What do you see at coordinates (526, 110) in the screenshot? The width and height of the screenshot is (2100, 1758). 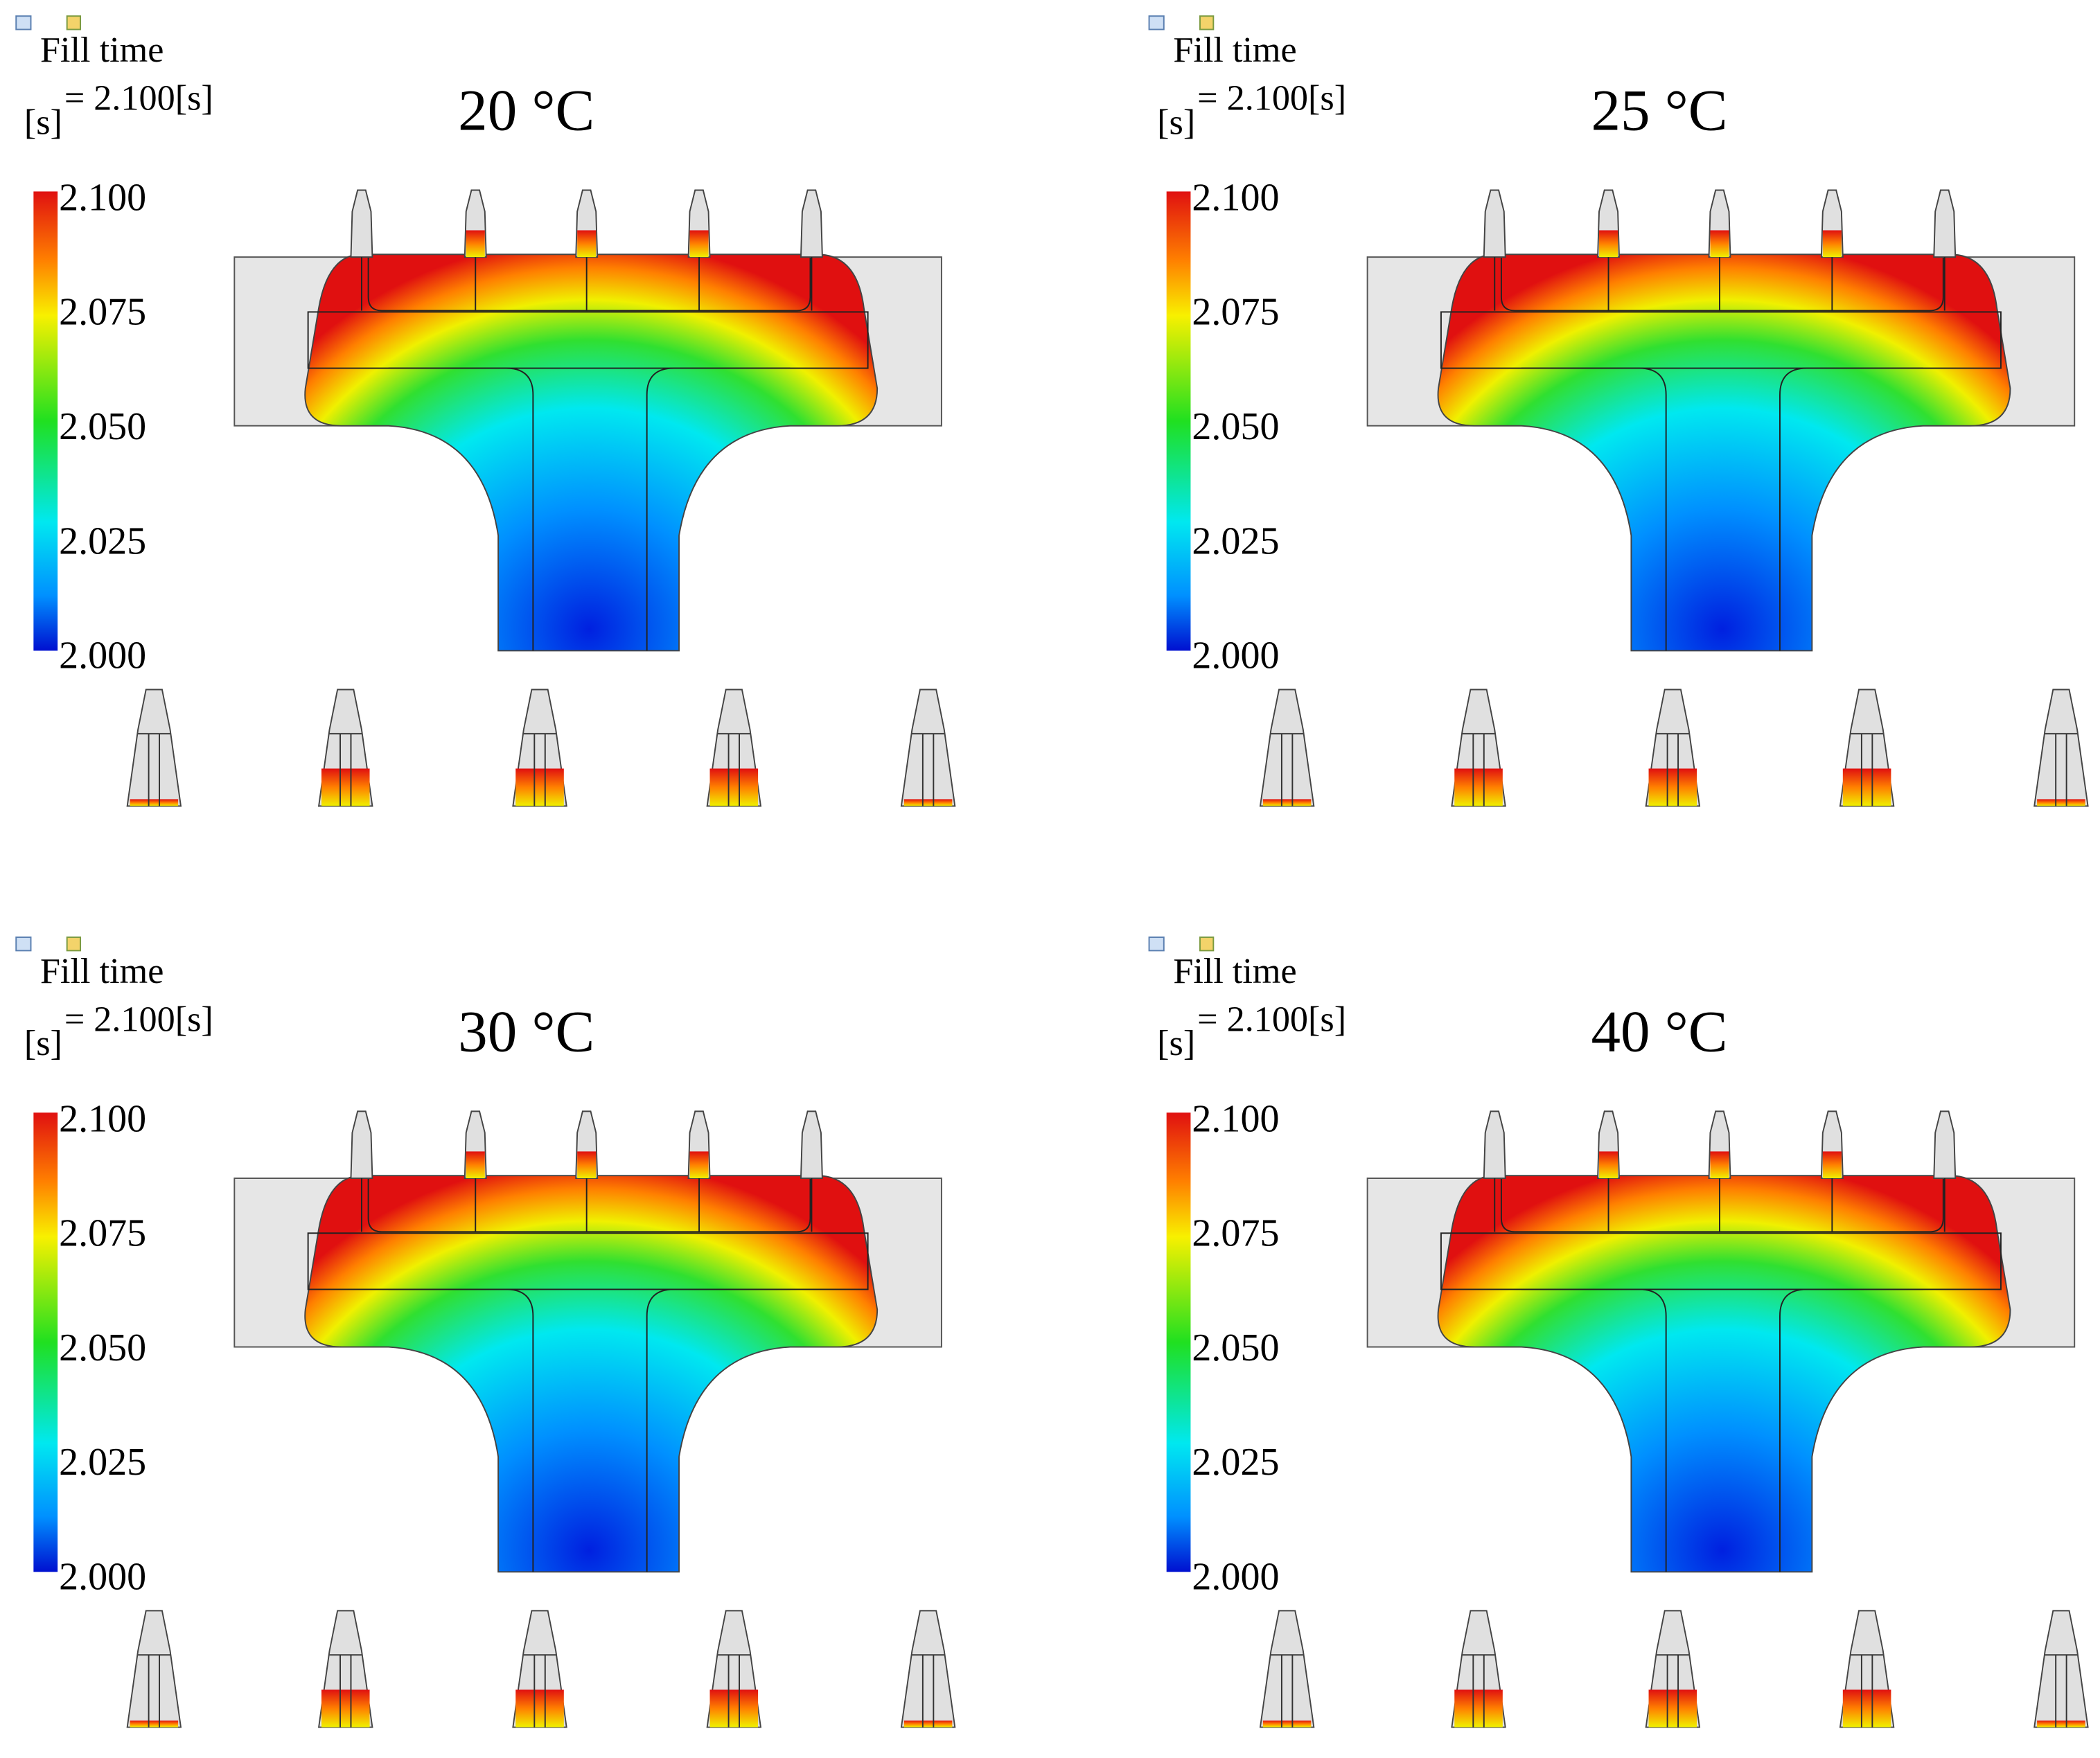 I see `panel-title: 20 °C` at bounding box center [526, 110].